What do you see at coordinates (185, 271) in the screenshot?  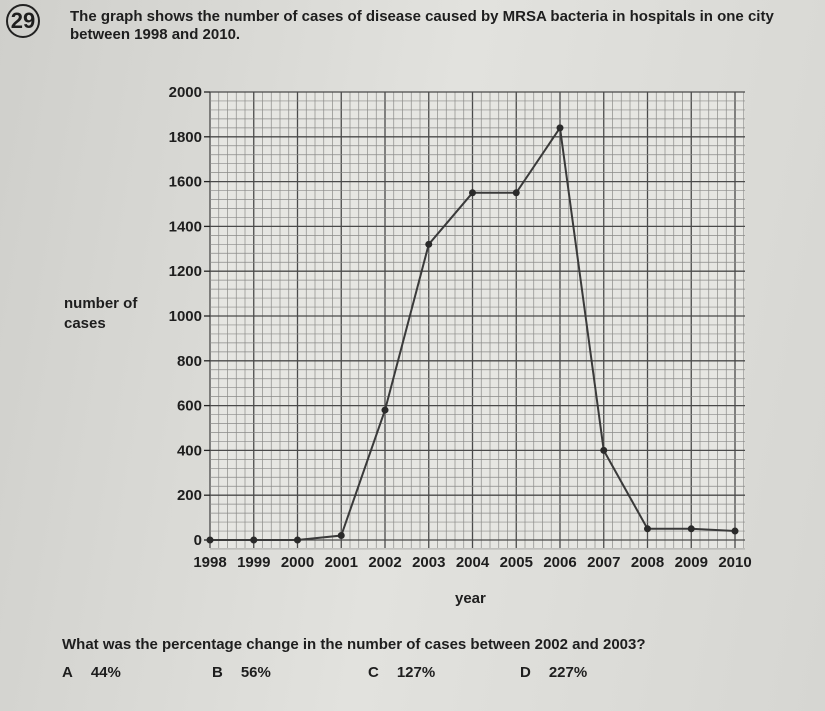 I see `y-tick-label: 1200` at bounding box center [185, 271].